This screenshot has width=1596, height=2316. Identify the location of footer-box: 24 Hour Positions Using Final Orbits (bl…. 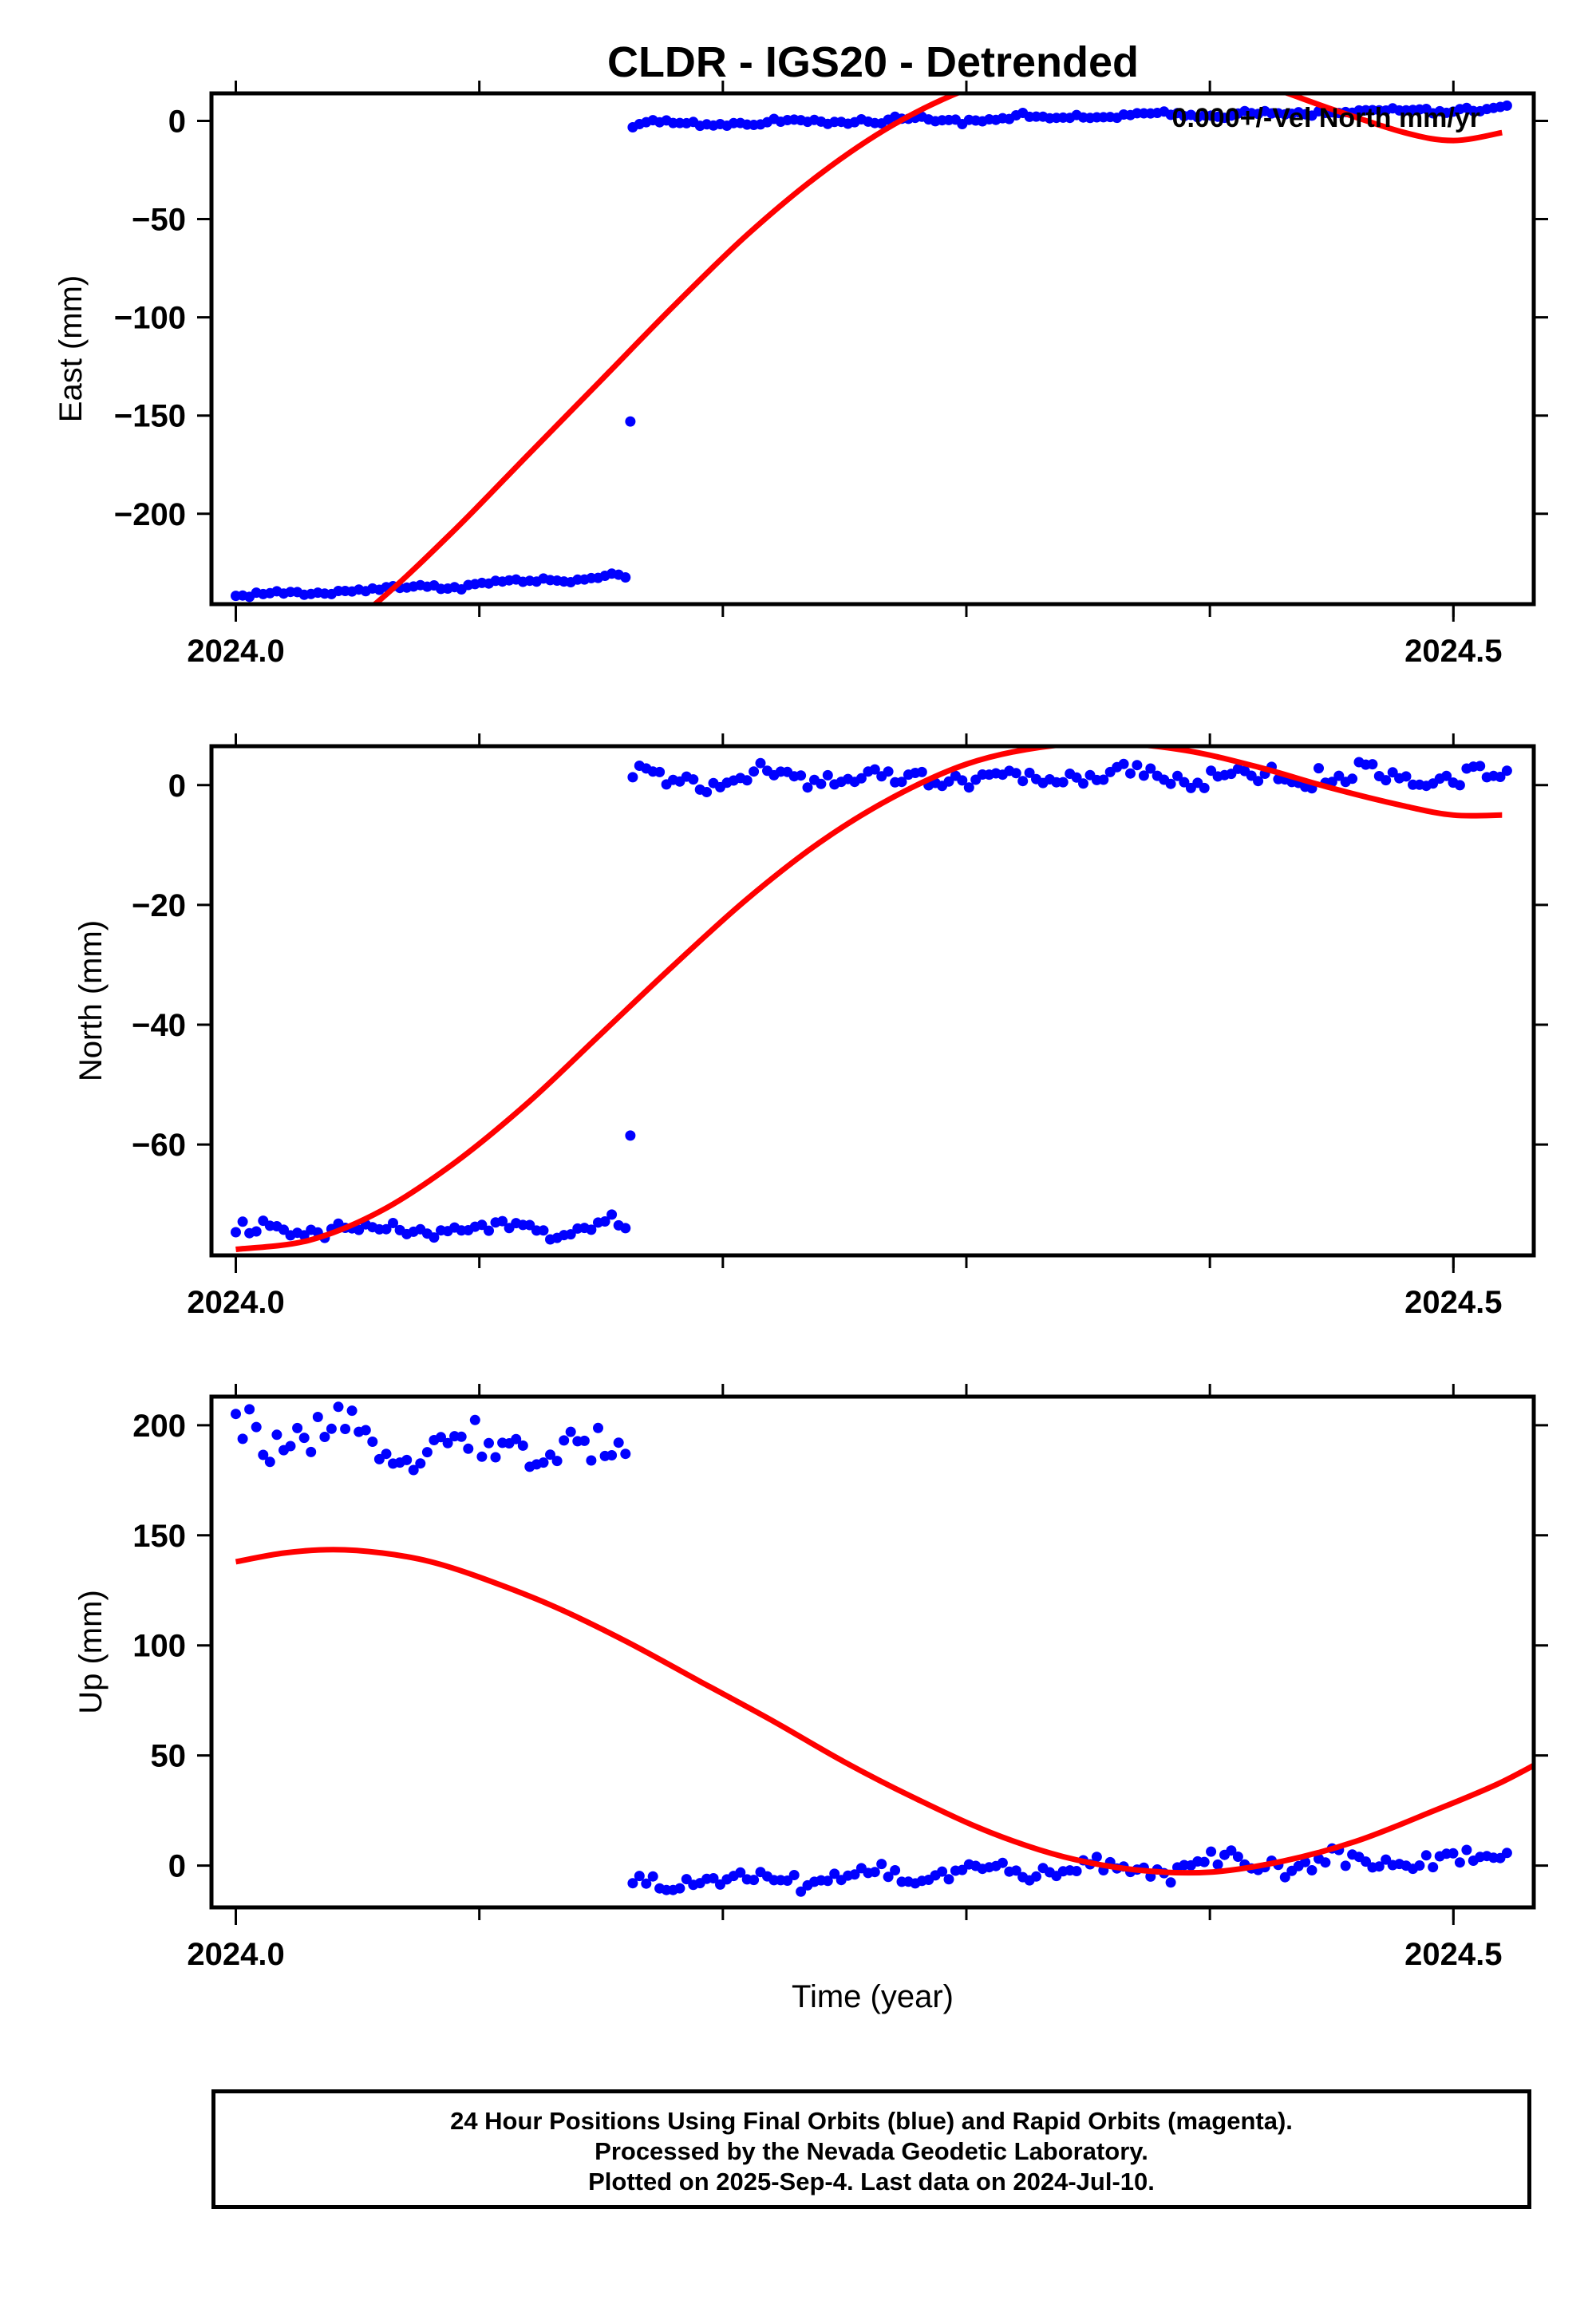
(871, 2149).